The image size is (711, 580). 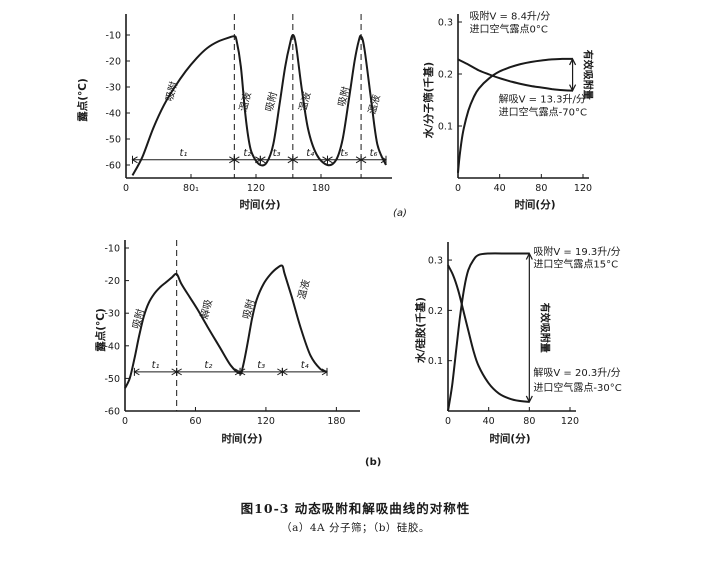 I want to click on condition-note: 解吸V = 20.3升/分, so click(x=576, y=372).